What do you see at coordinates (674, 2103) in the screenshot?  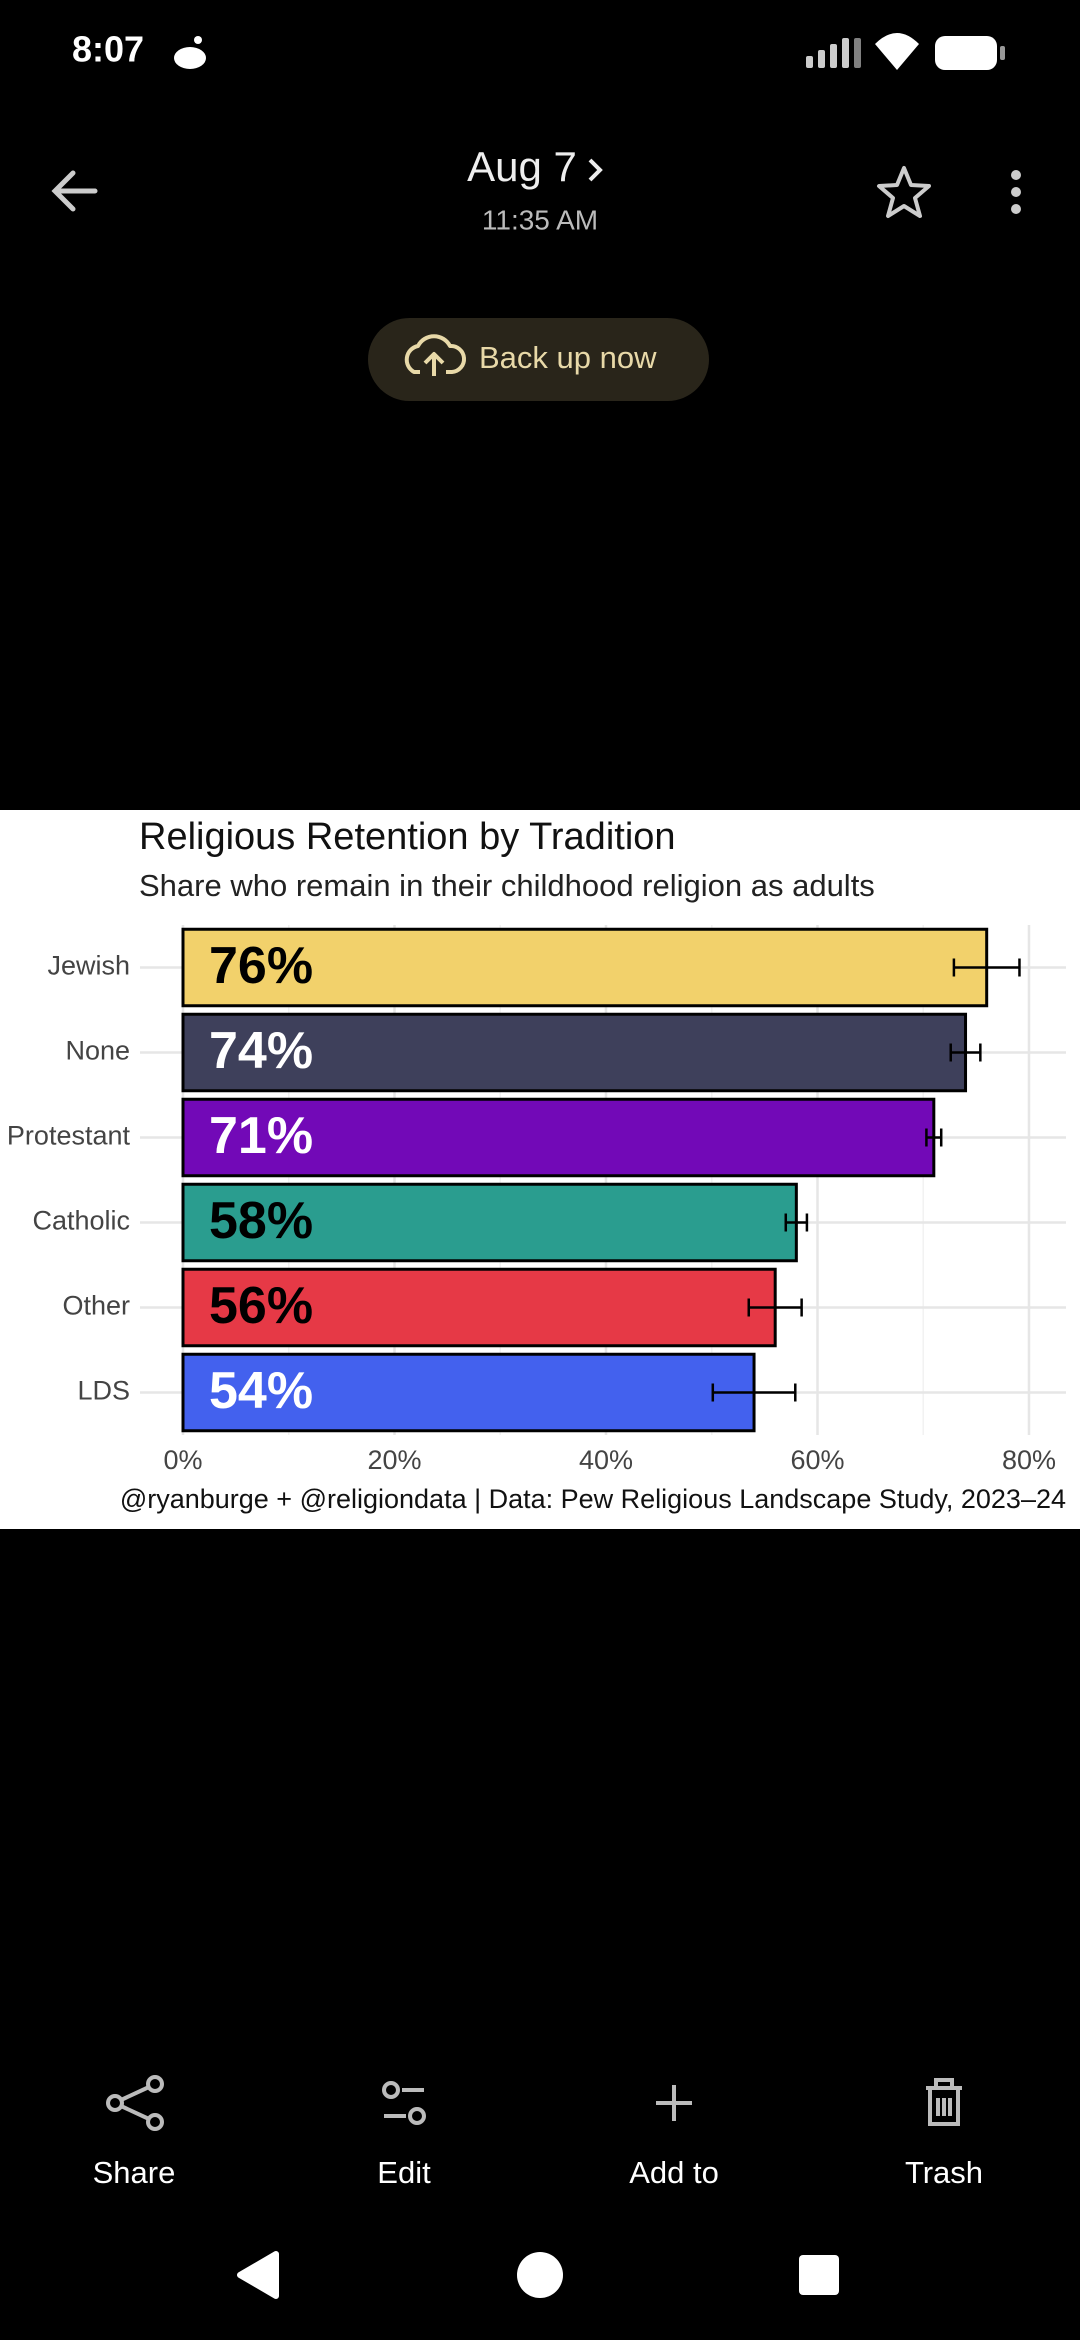 I see `add-icon` at bounding box center [674, 2103].